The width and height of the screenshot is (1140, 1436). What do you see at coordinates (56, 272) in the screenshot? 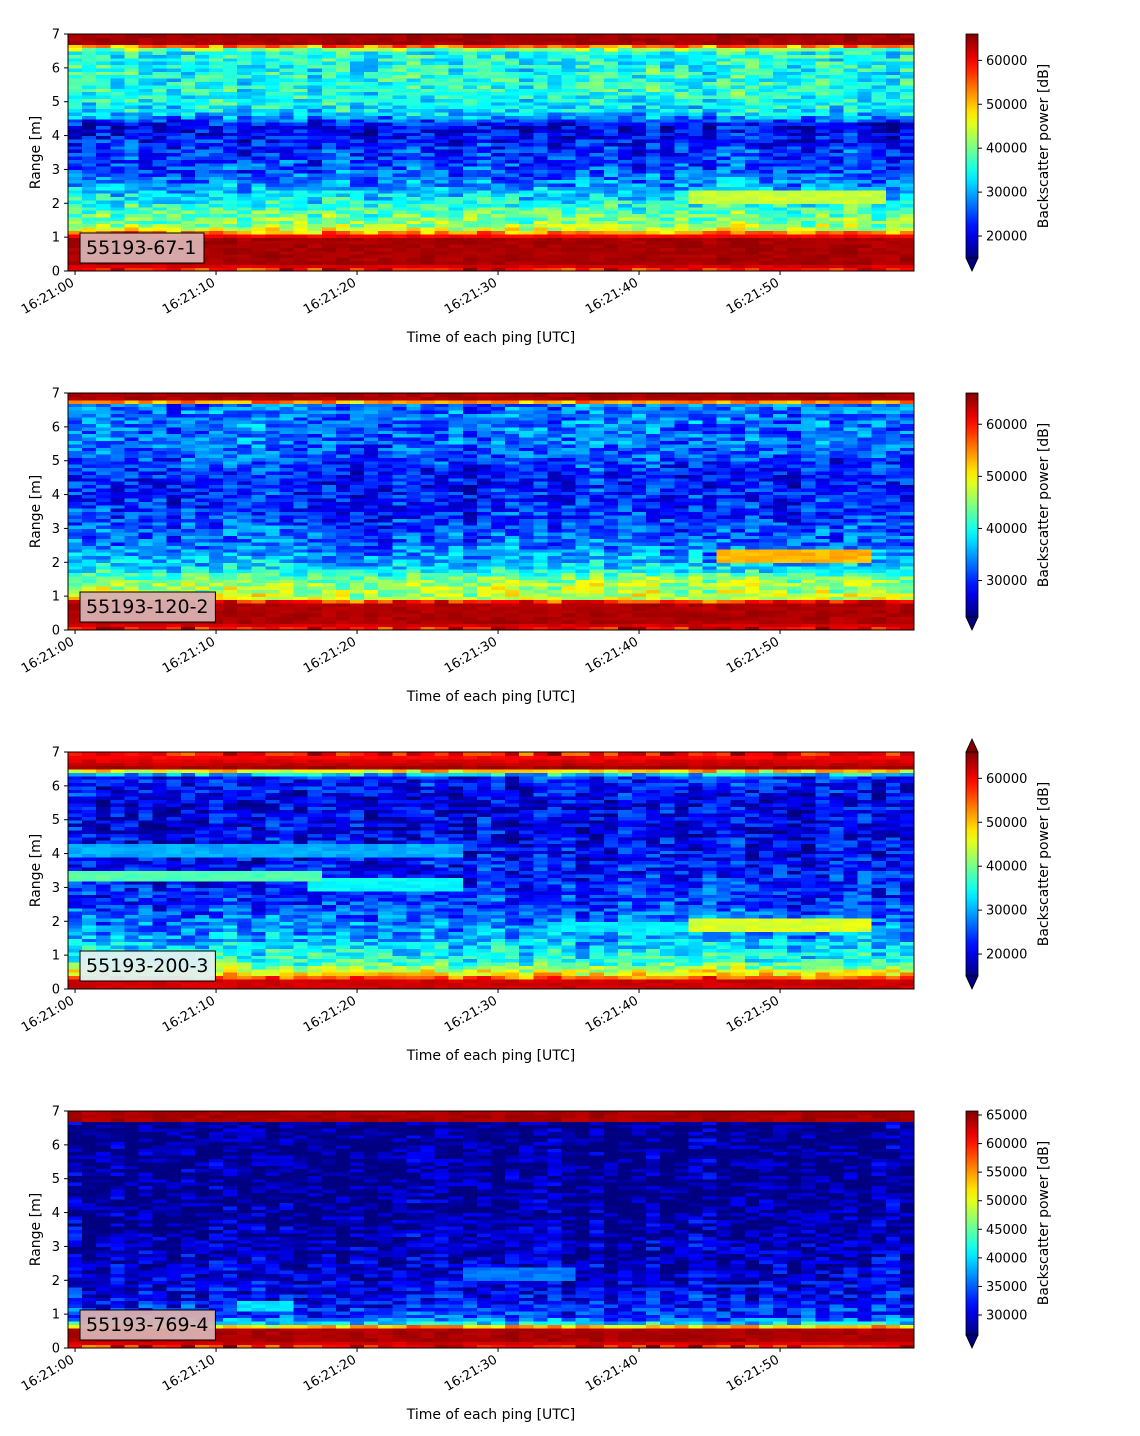
I see `y-tick-label: 0` at bounding box center [56, 272].